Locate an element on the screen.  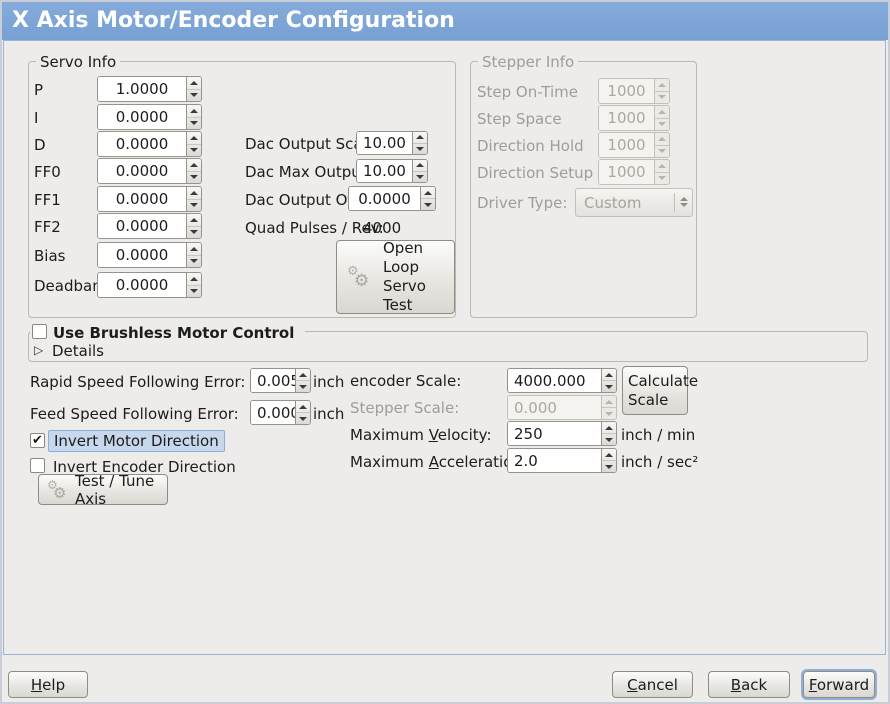
invert-motor-checkbox: ✔ is located at coordinates (37, 440).